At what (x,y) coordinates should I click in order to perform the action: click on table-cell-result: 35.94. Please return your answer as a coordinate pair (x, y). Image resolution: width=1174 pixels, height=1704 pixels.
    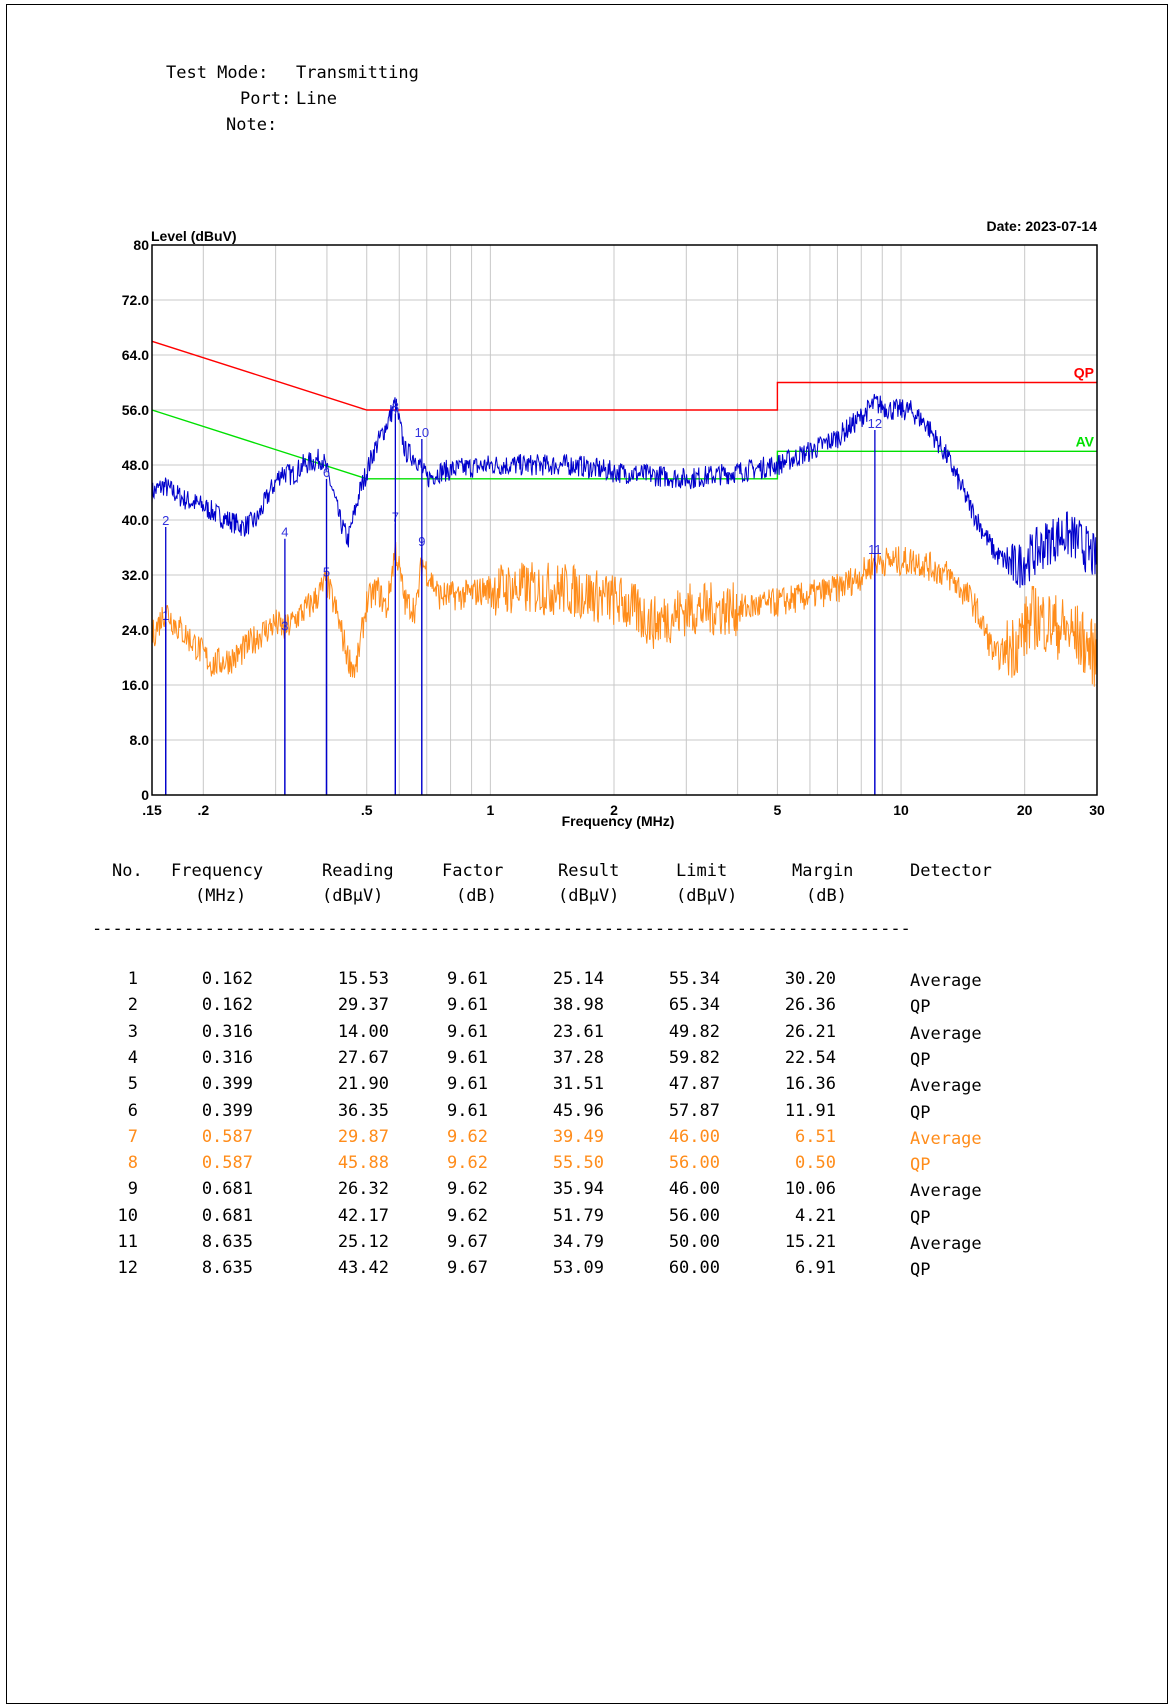
    Looking at the image, I should click on (578, 1189).